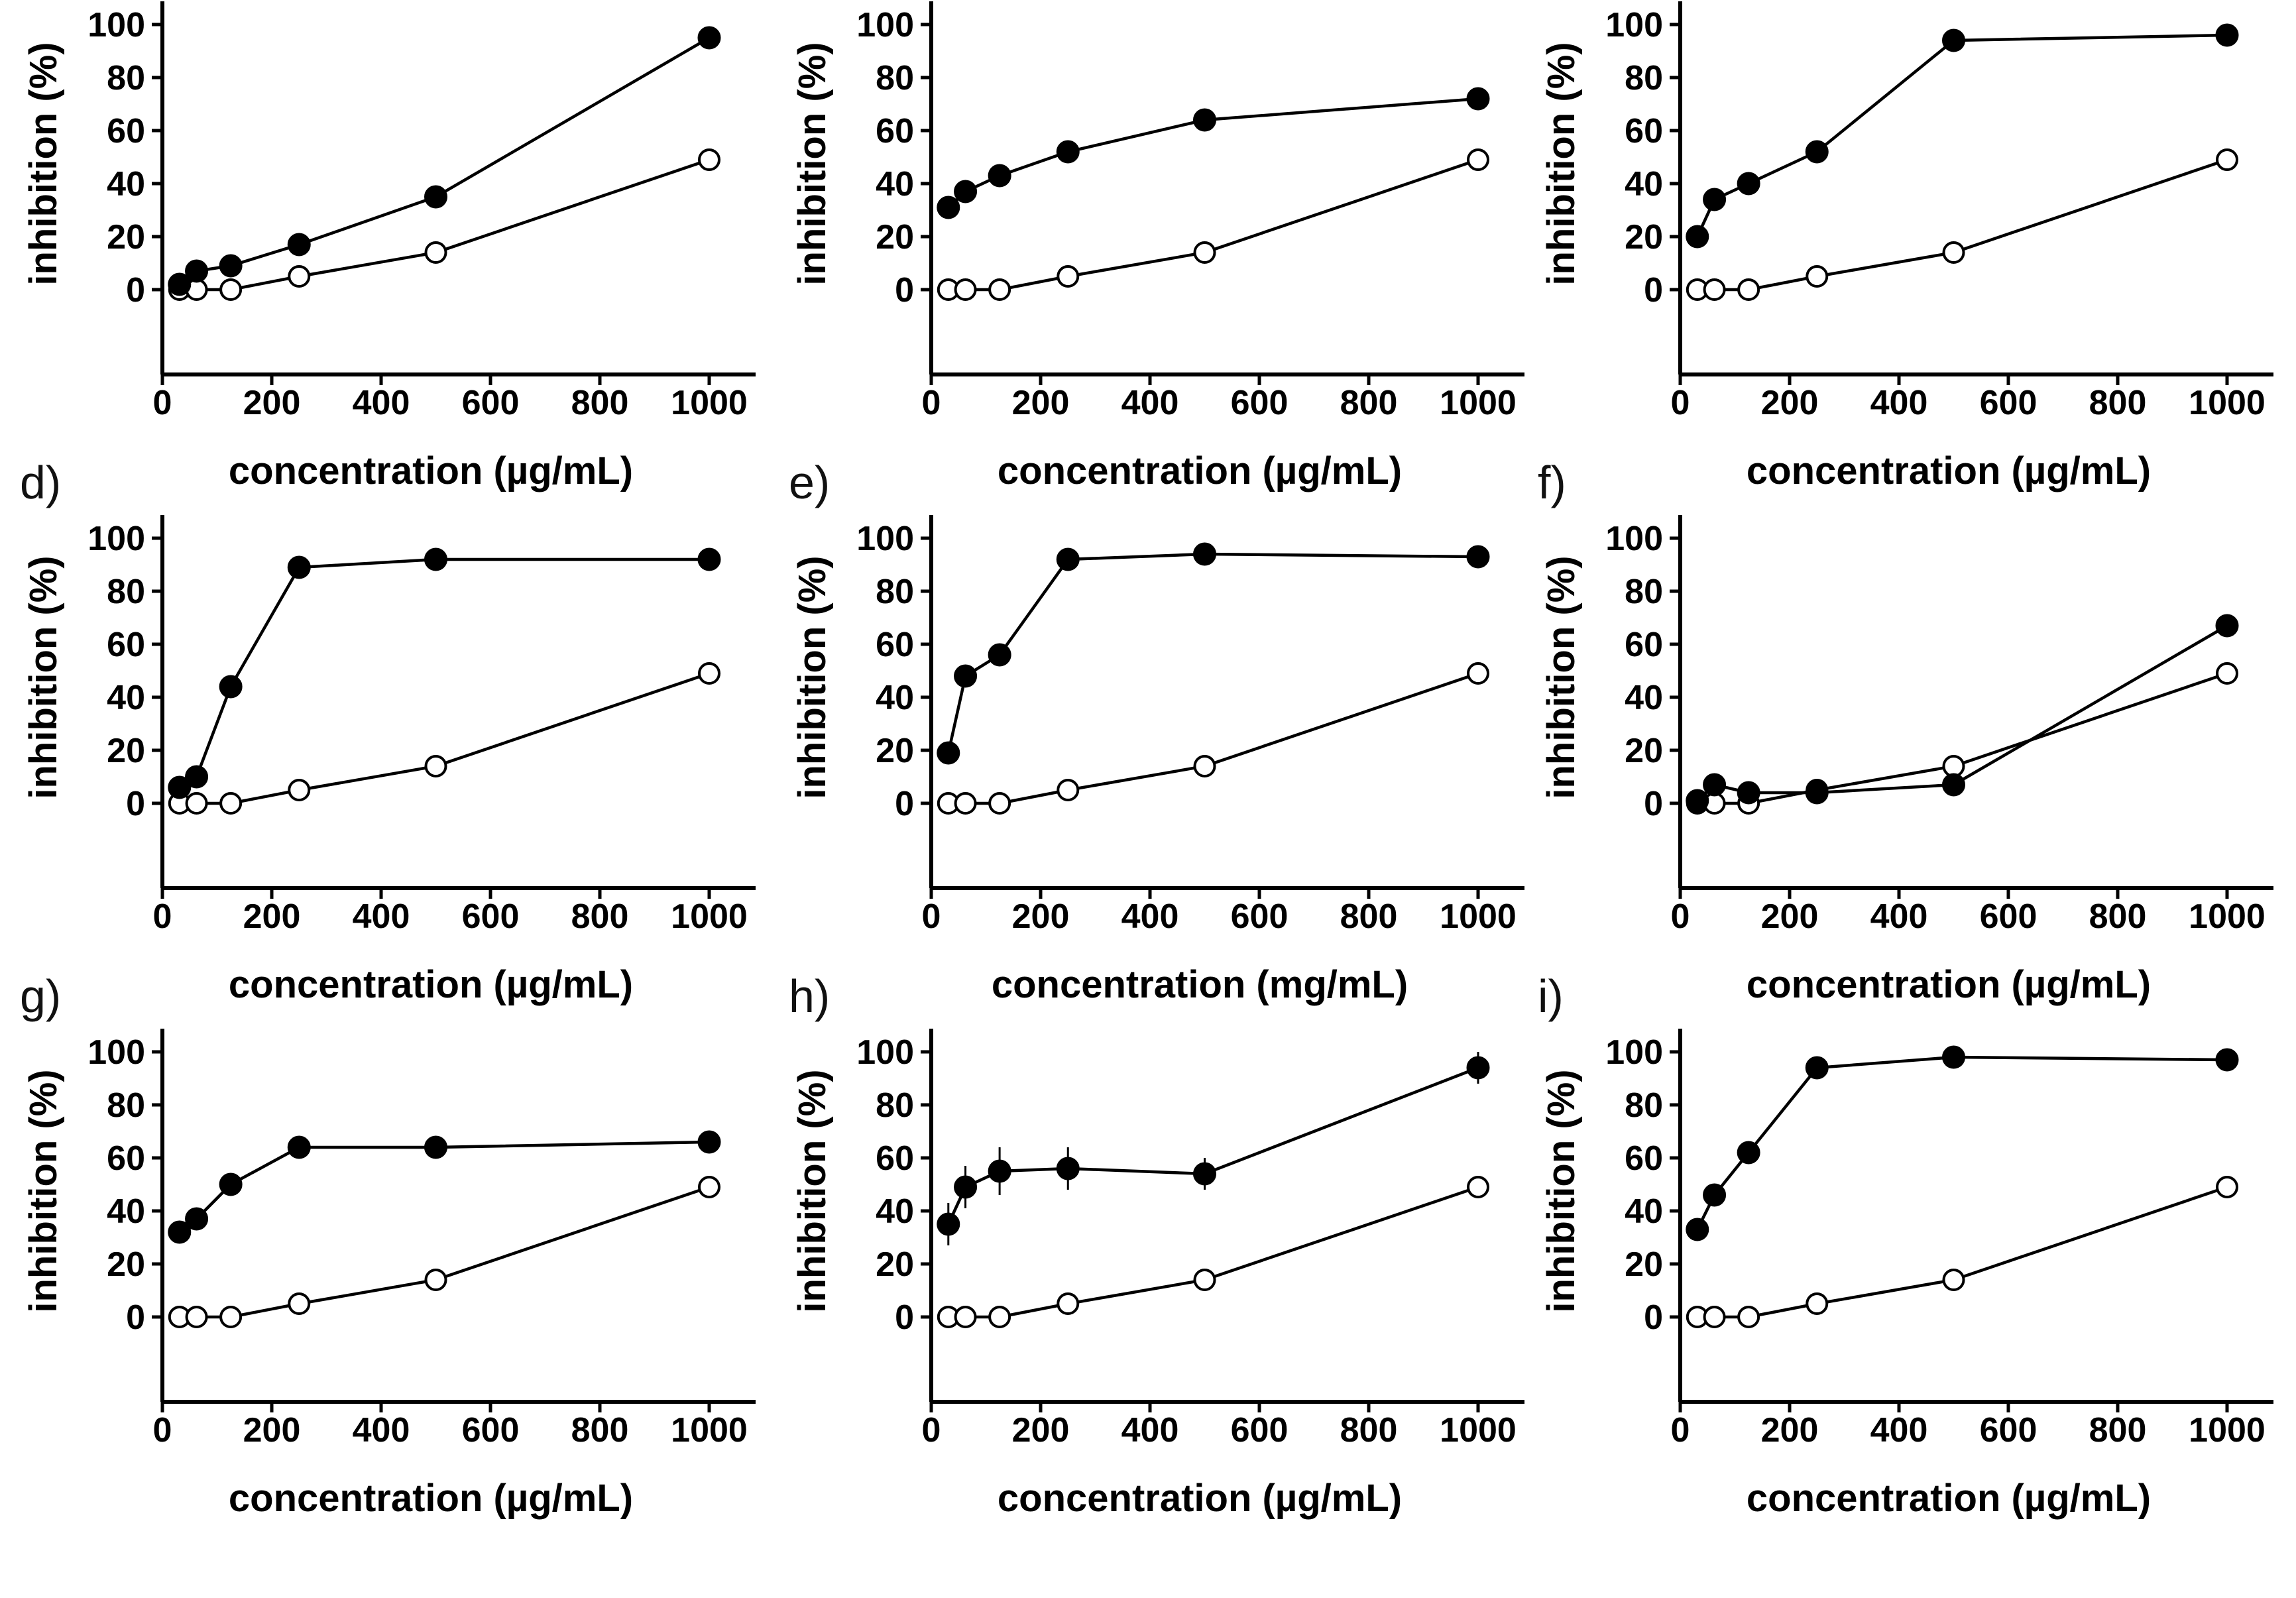 The image size is (2296, 1598). Describe the element at coordinates (1551, 996) in the screenshot. I see `panel-label: i)` at that location.